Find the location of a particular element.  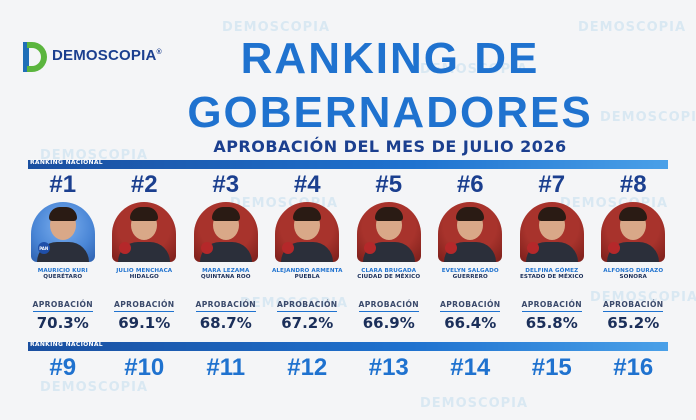

governor-state: PUEBLA is located at coordinates (307, 277).